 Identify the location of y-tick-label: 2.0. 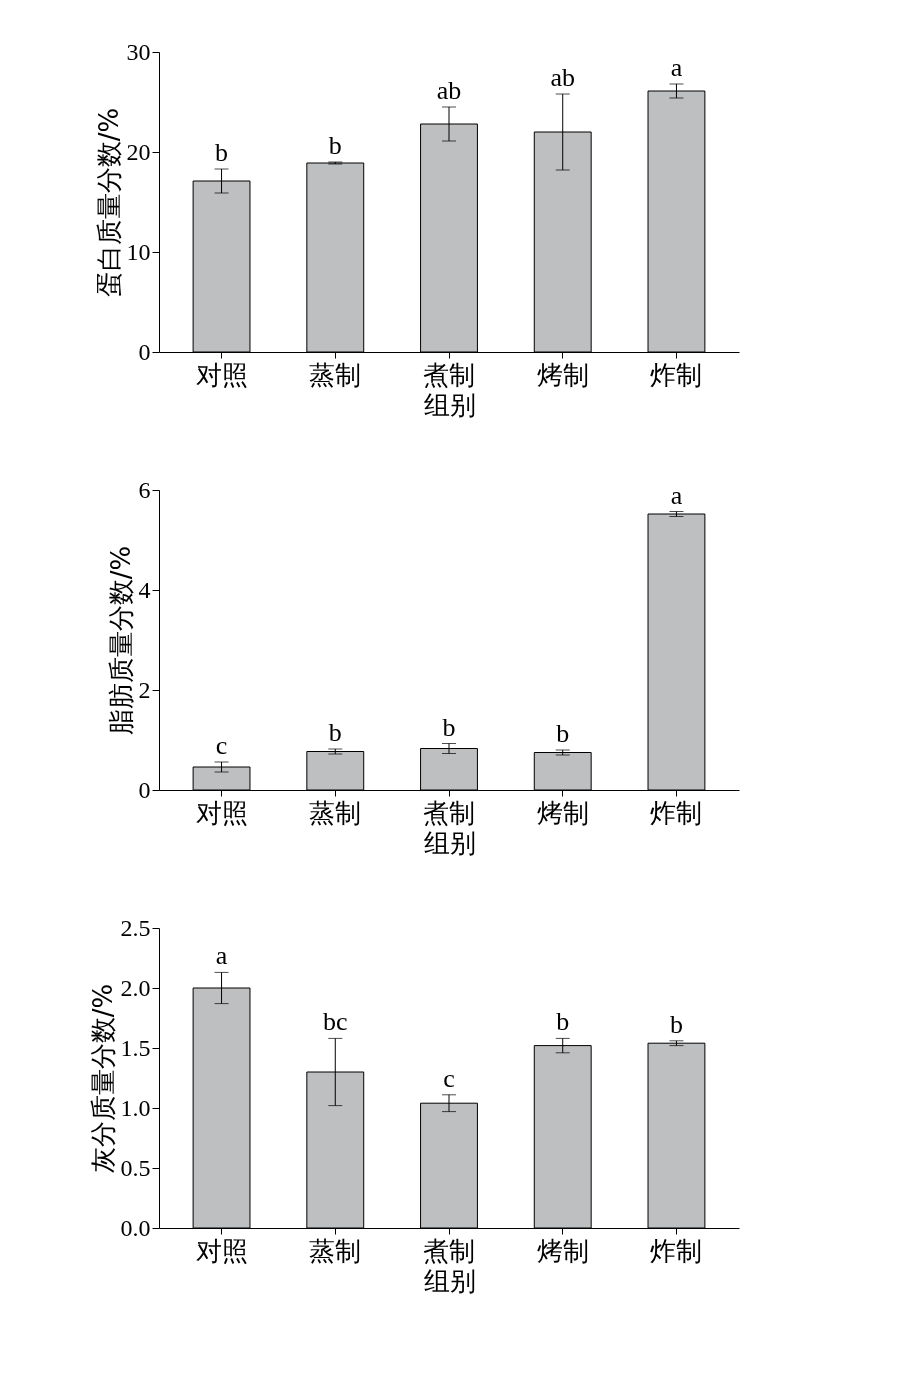
(135, 987).